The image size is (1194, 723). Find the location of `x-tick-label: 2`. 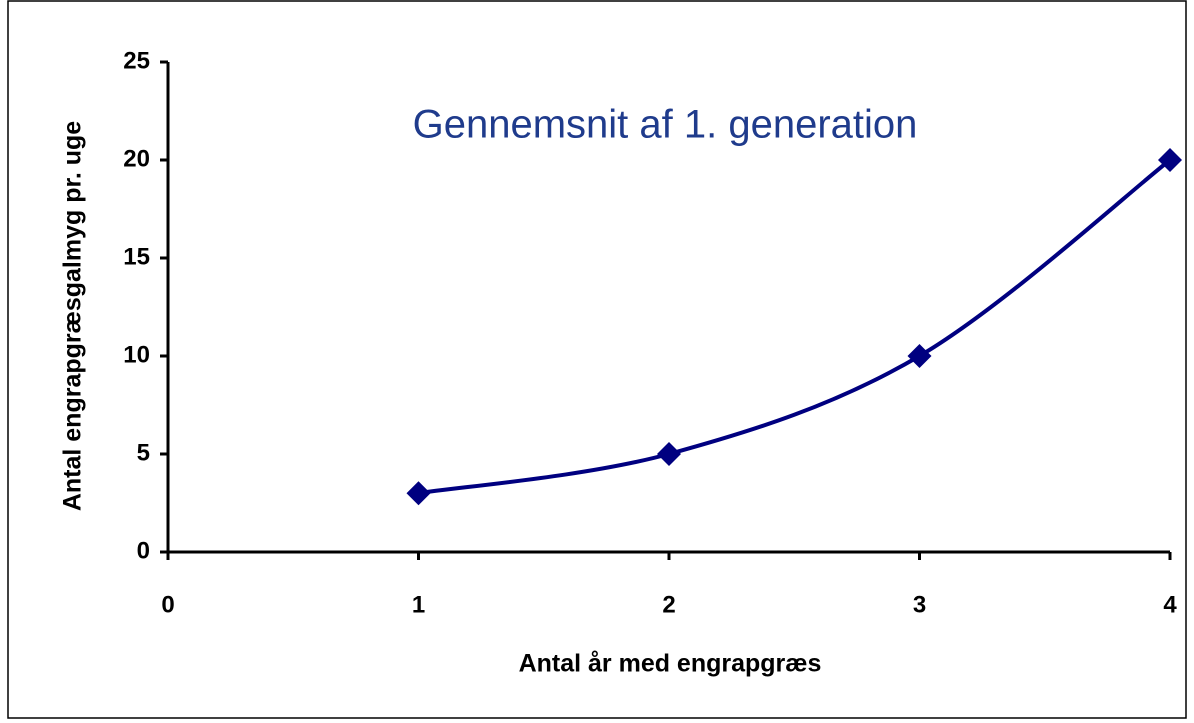

x-tick-label: 2 is located at coordinates (668, 604).